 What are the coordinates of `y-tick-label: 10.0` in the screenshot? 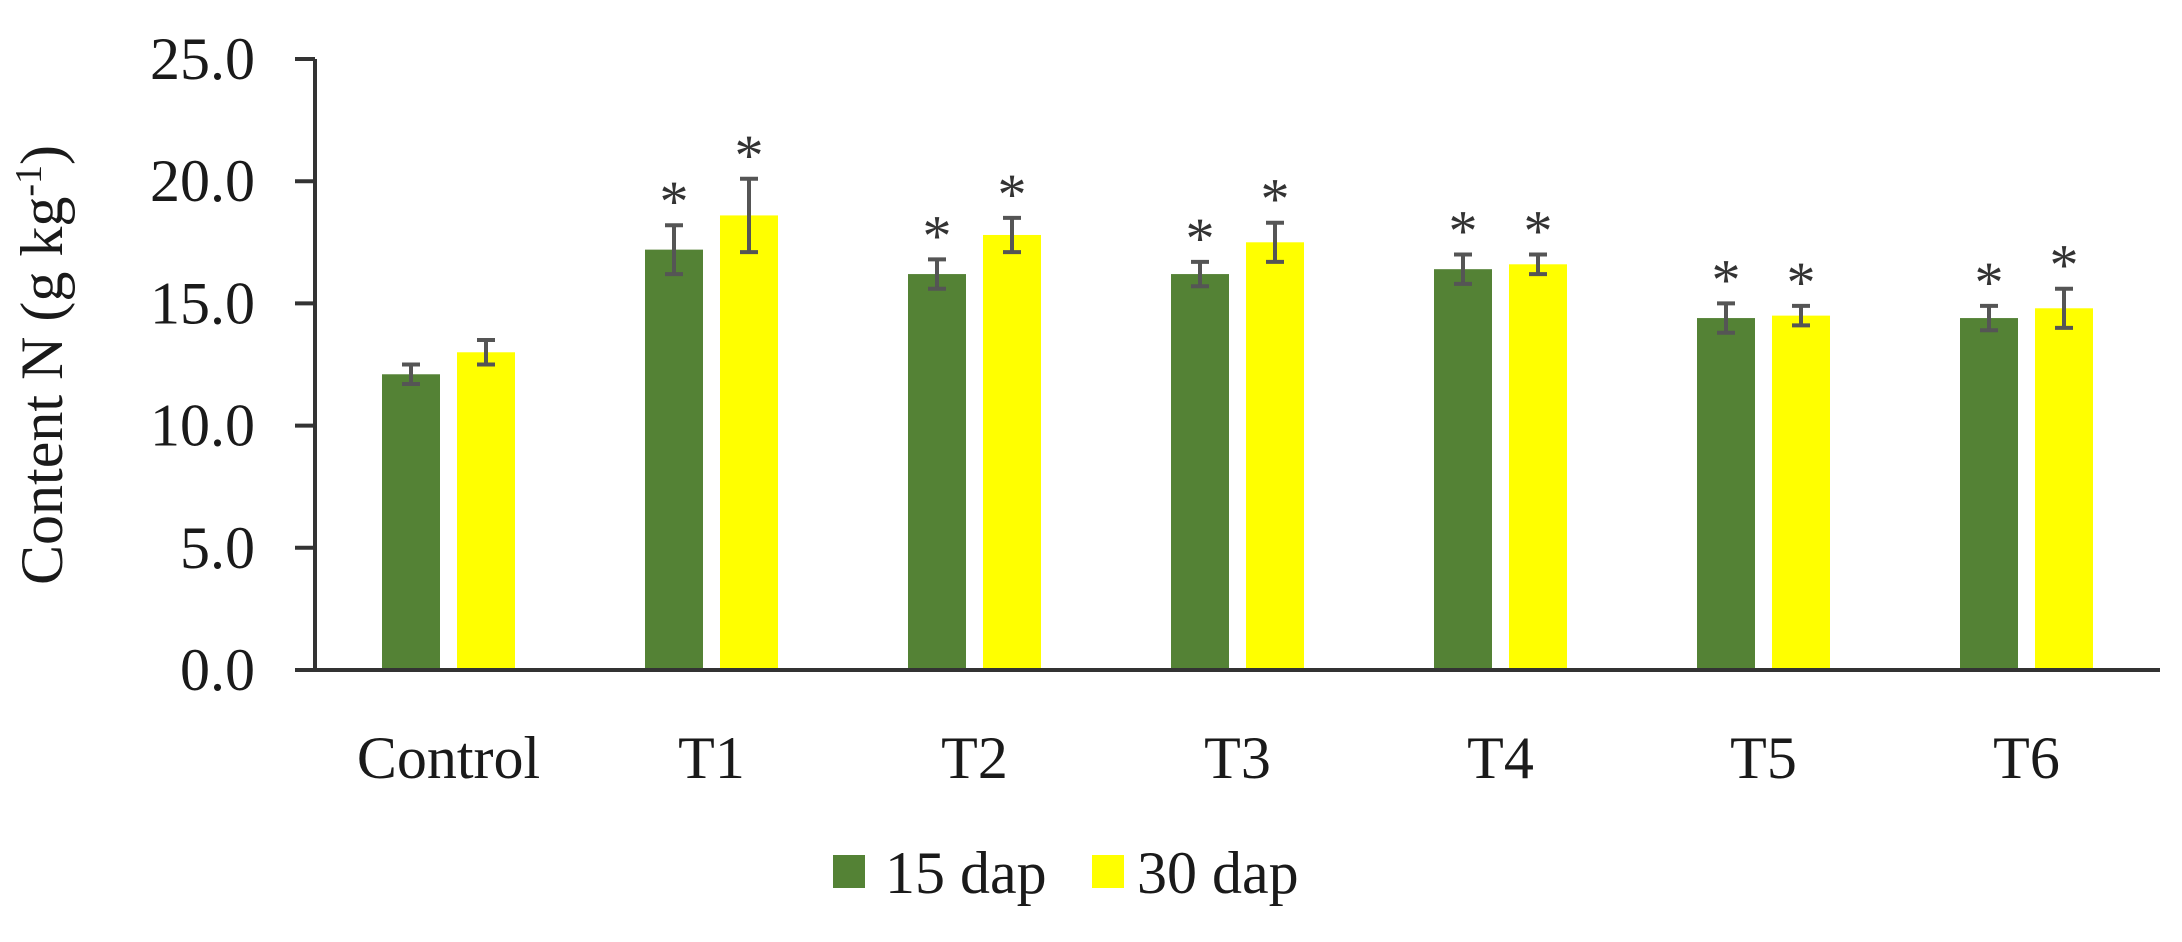 It's located at (202, 426).